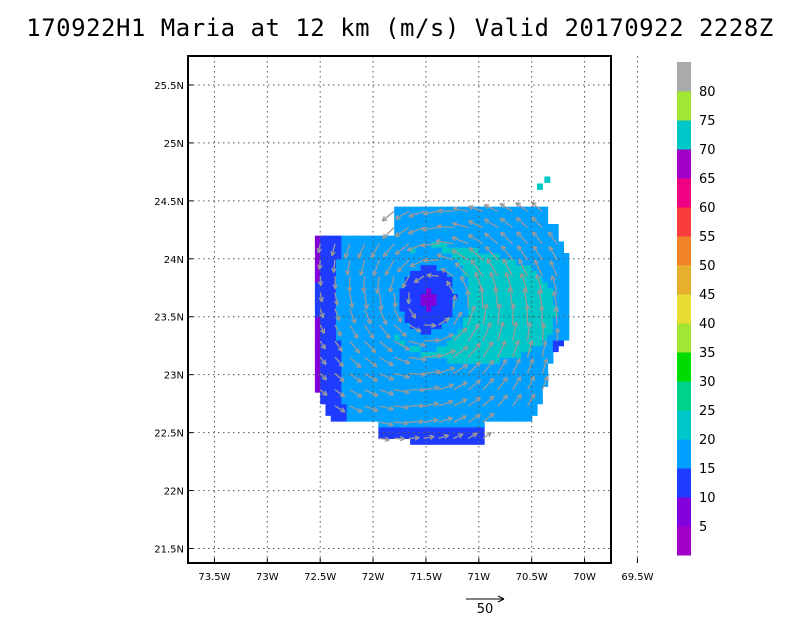 The height and width of the screenshot is (618, 800). I want to click on x-tick-label: 70.5W, so click(532, 577).